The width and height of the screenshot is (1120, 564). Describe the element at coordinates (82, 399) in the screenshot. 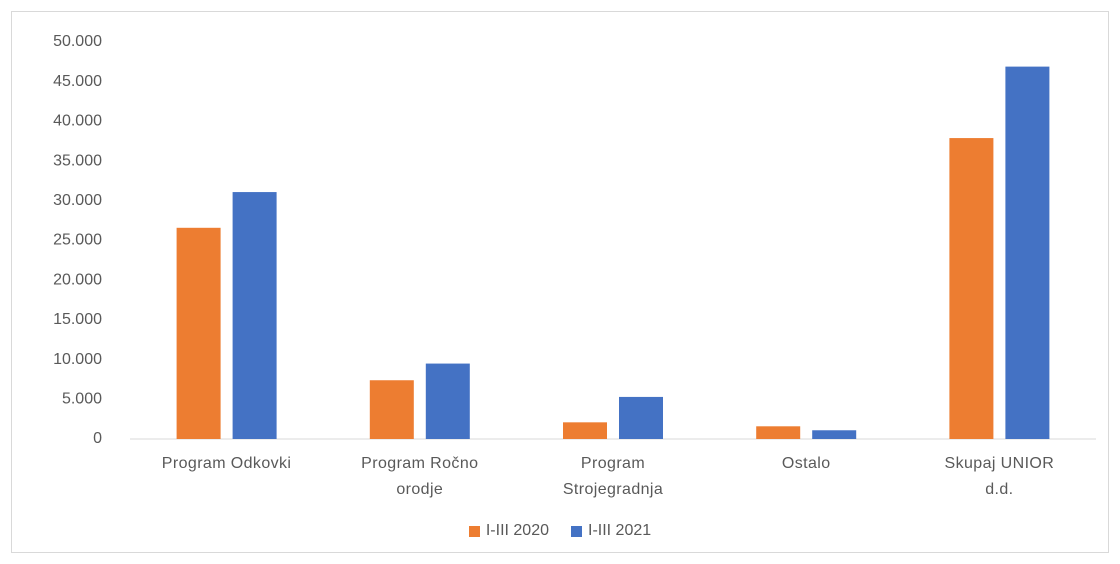

I see `y-tick-label: 5.000` at that location.